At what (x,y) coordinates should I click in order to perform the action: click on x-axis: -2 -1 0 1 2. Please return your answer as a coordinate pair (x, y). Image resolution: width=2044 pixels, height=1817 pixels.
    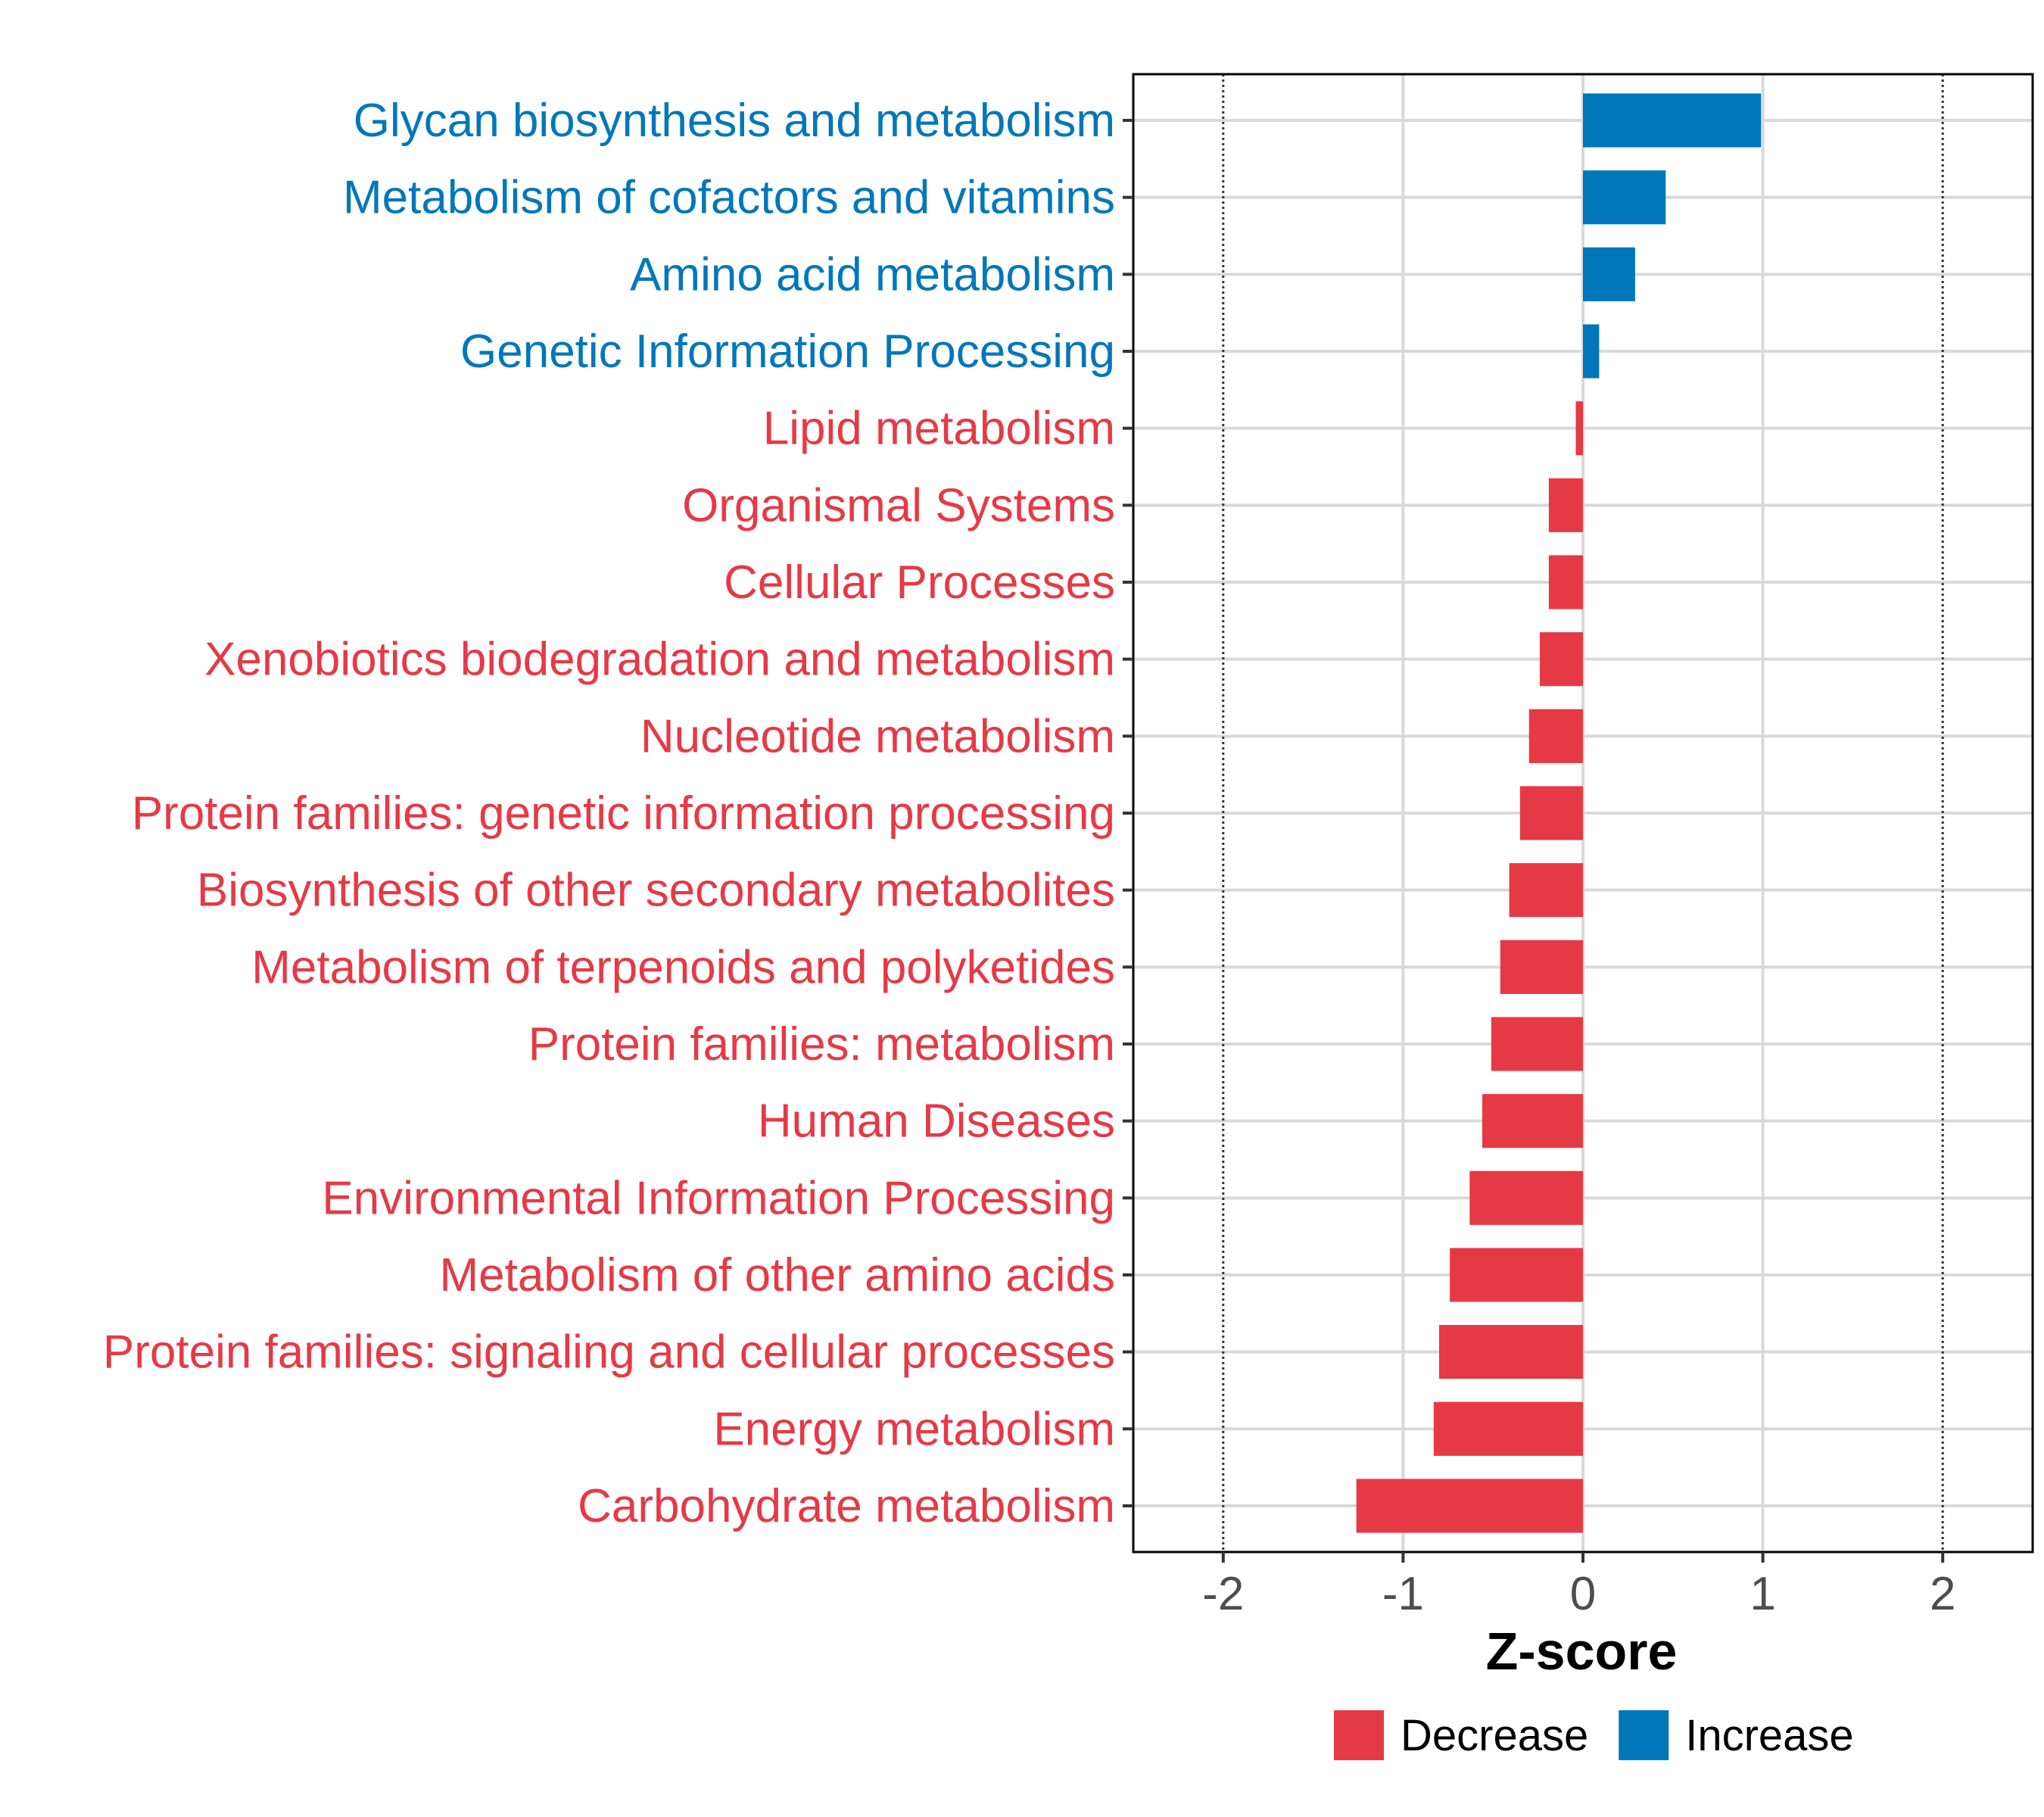
    Looking at the image, I should click on (1578, 1586).